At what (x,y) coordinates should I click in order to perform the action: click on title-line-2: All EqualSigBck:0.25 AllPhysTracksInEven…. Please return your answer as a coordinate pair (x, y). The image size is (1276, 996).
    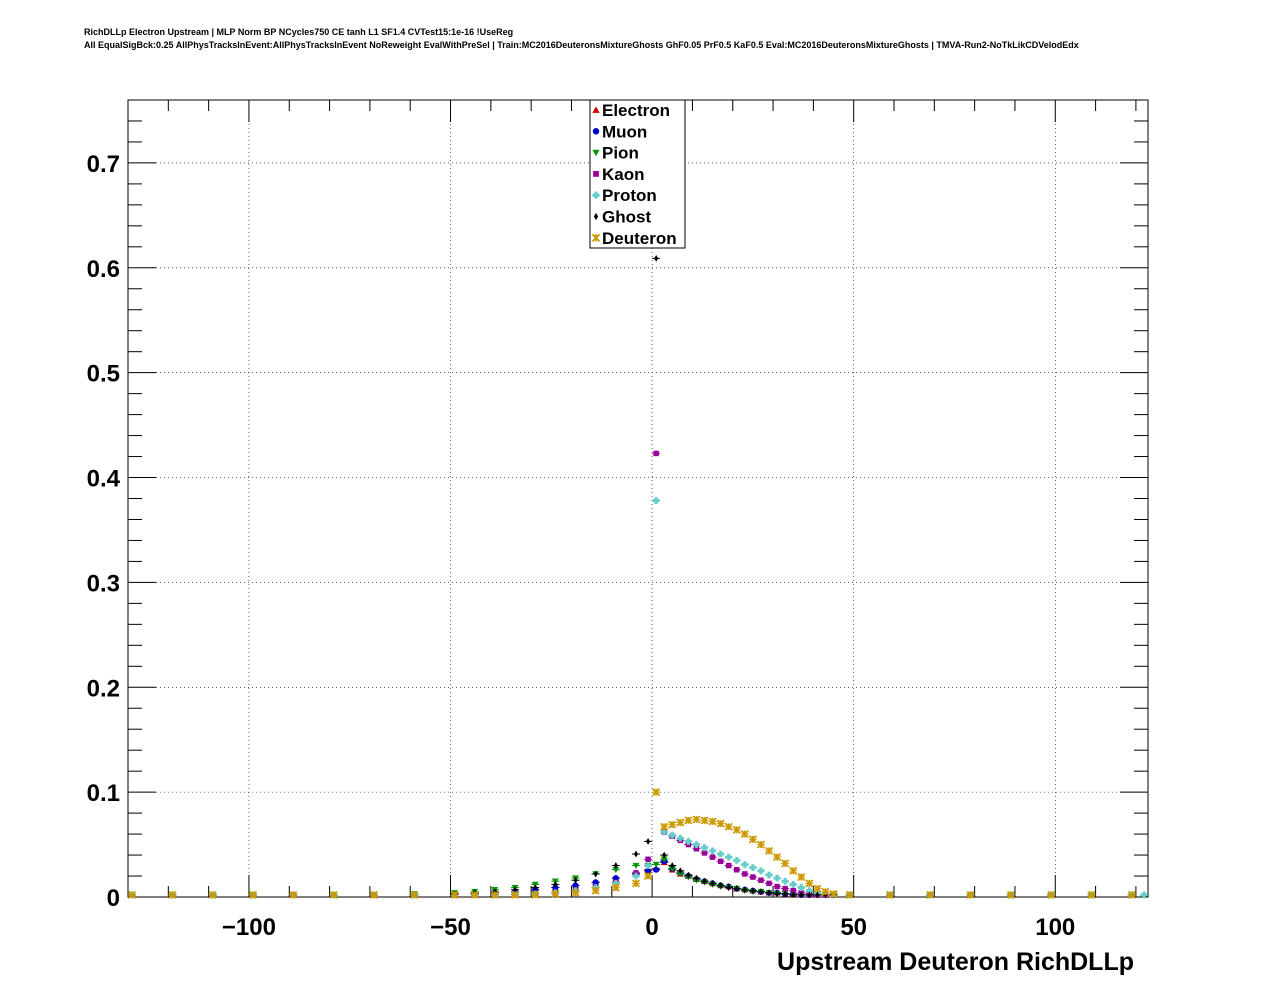
    Looking at the image, I should click on (581, 45).